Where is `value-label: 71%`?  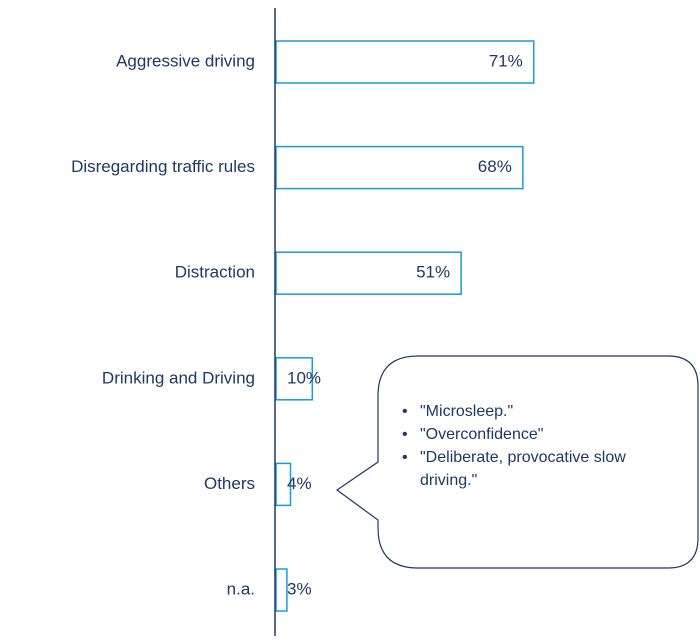 value-label: 71% is located at coordinates (506, 60).